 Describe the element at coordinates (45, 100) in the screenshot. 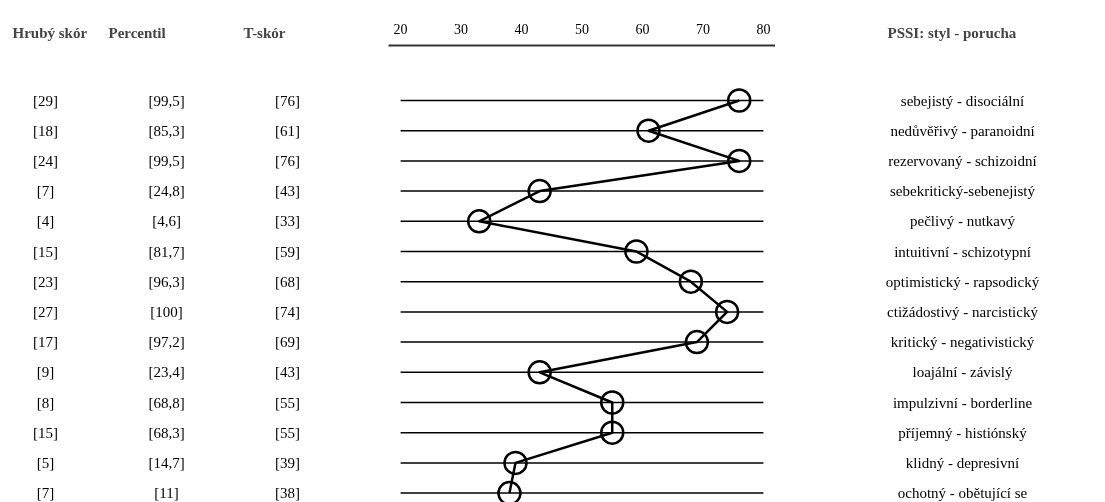

I see `text: [29]` at that location.